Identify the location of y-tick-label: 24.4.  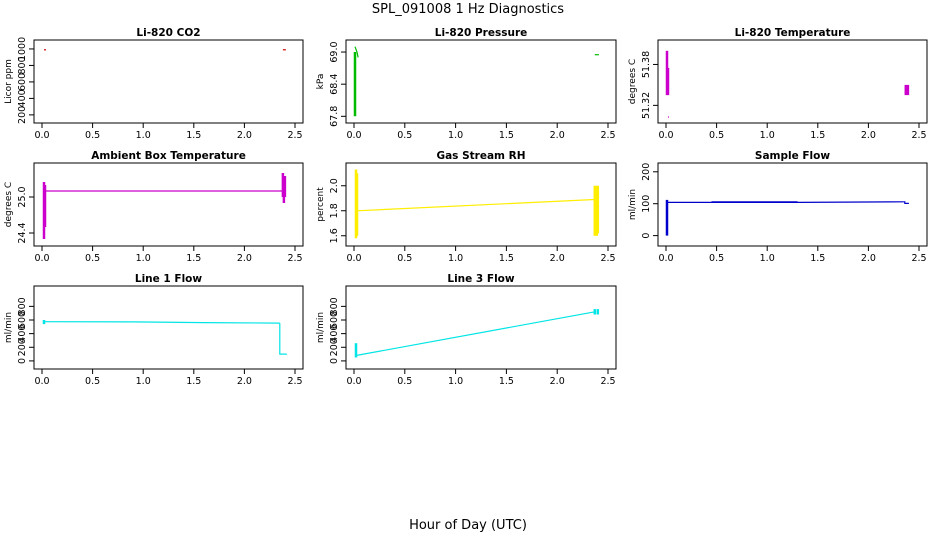
(22, 232).